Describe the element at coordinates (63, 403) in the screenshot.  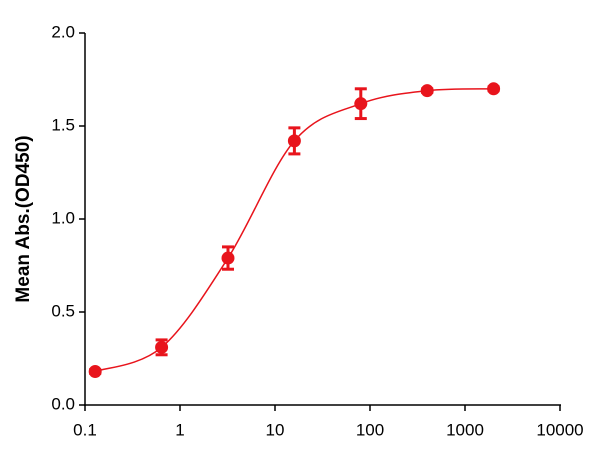
I see `y-tick-label: 0.0` at that location.